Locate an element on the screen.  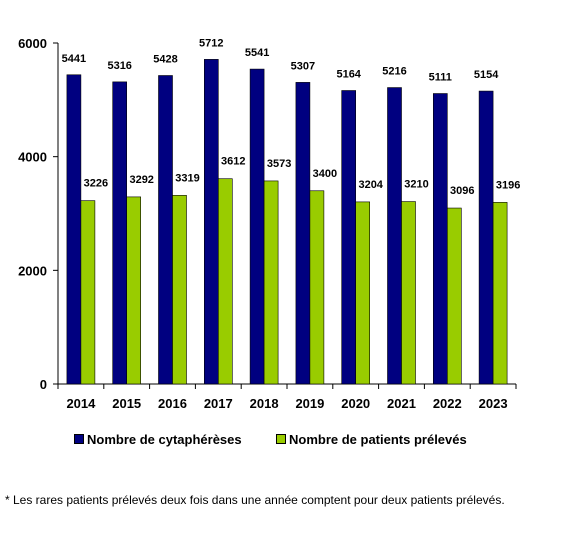
x-tick-label: 2017 is located at coordinates (218, 403).